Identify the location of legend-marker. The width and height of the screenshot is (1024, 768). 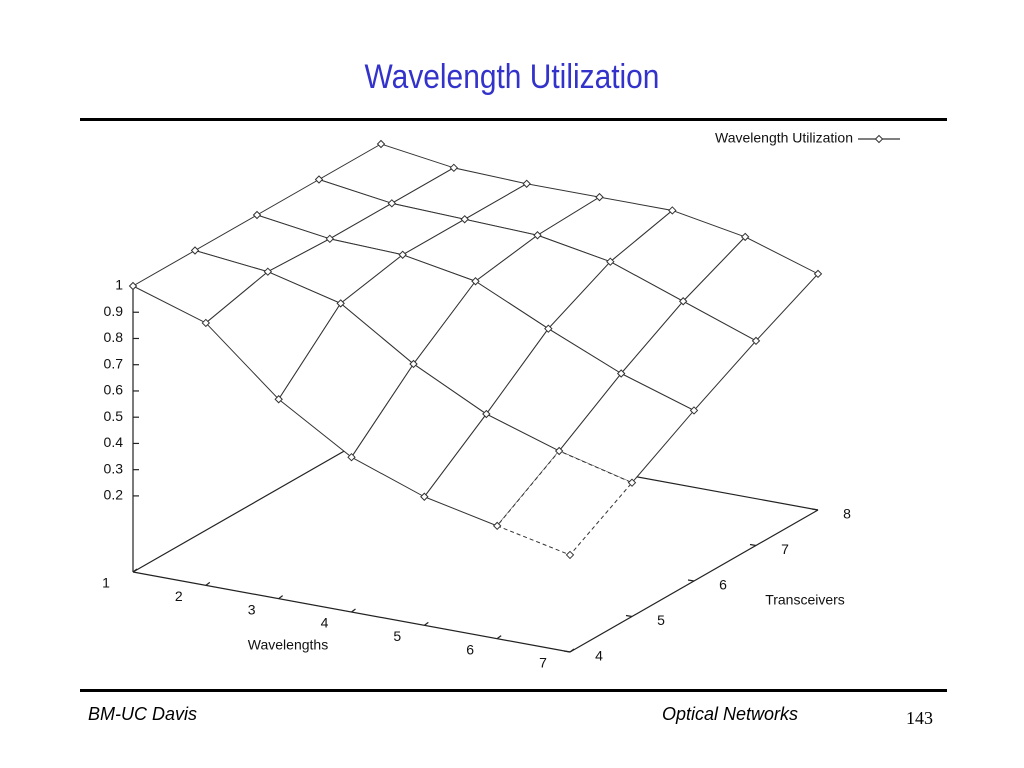
(879, 139).